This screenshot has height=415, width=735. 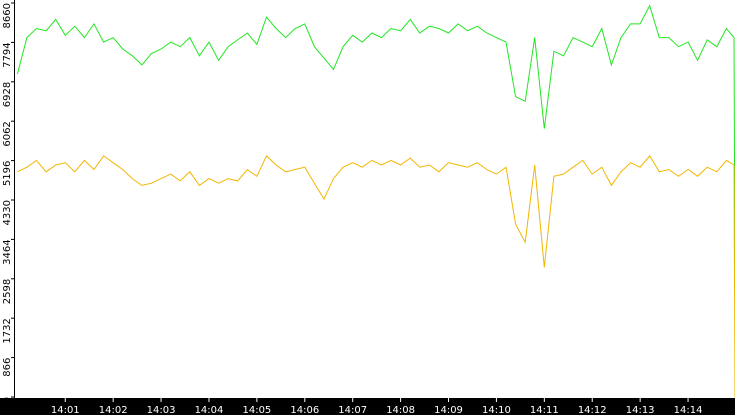 What do you see at coordinates (592, 410) in the screenshot?
I see `x-tick-label: 14:12` at bounding box center [592, 410].